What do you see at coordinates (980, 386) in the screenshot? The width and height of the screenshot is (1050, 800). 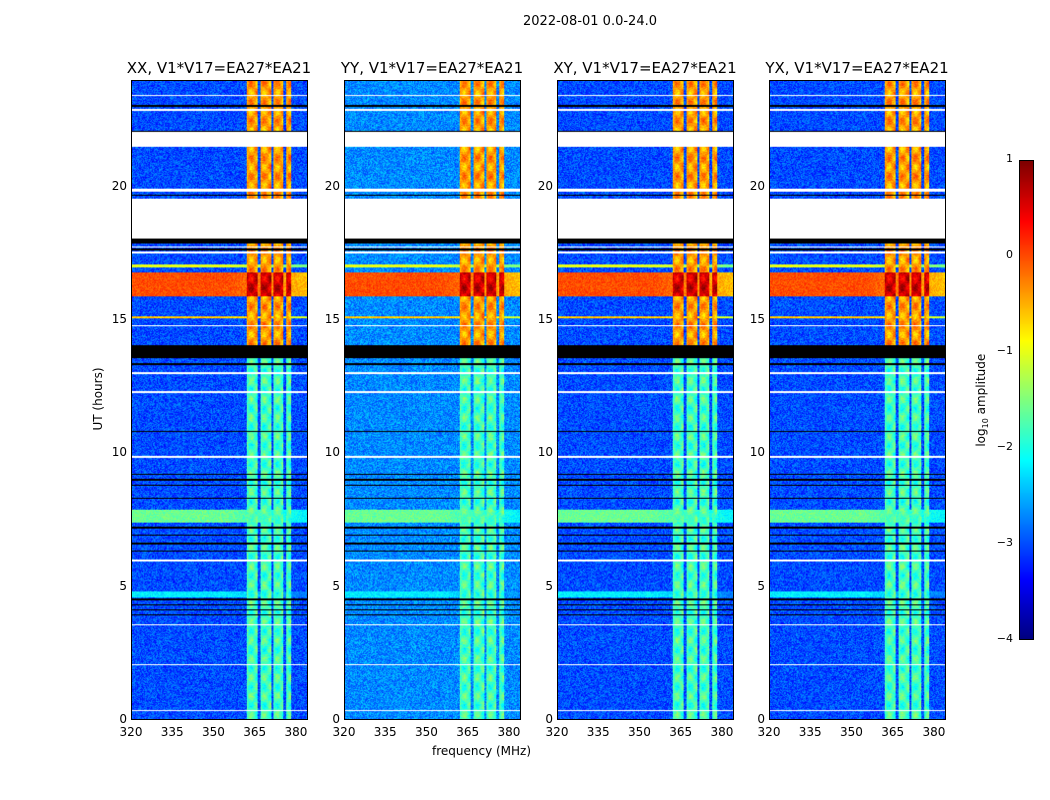 I see `colorbar-label-rest: amplitude` at bounding box center [980, 386].